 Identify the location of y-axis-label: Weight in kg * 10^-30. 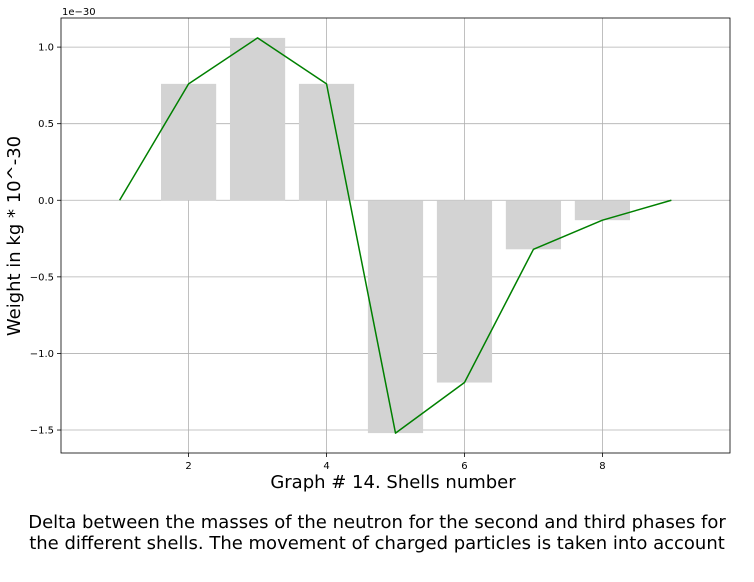
(14, 236).